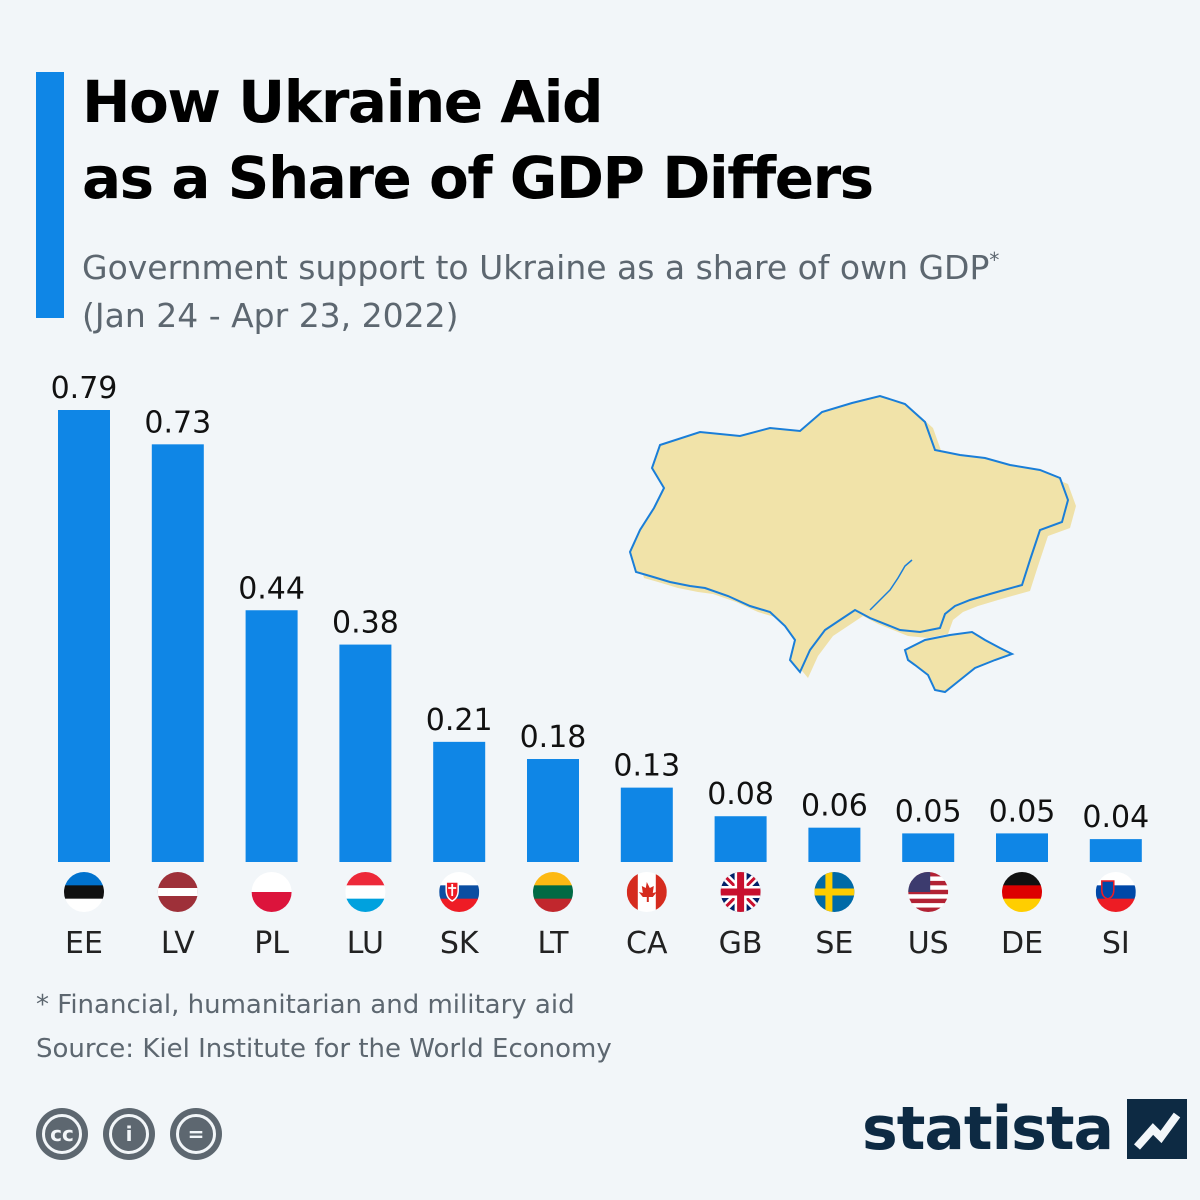  I want to click on bar-se, so click(834, 844).